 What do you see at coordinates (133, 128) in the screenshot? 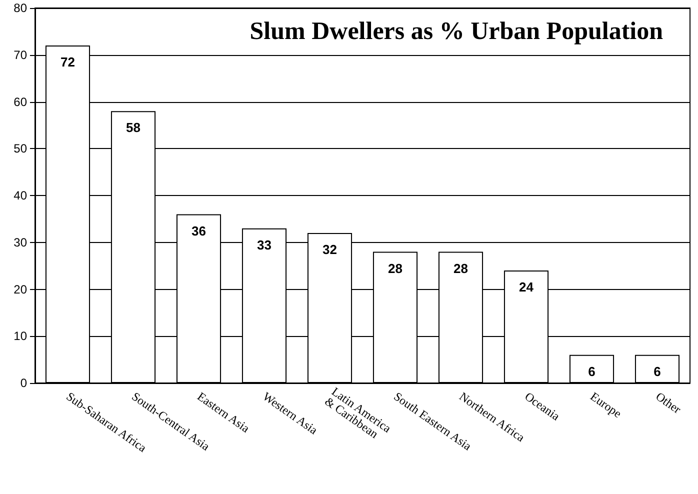
I see `data-label: 58` at bounding box center [133, 128].